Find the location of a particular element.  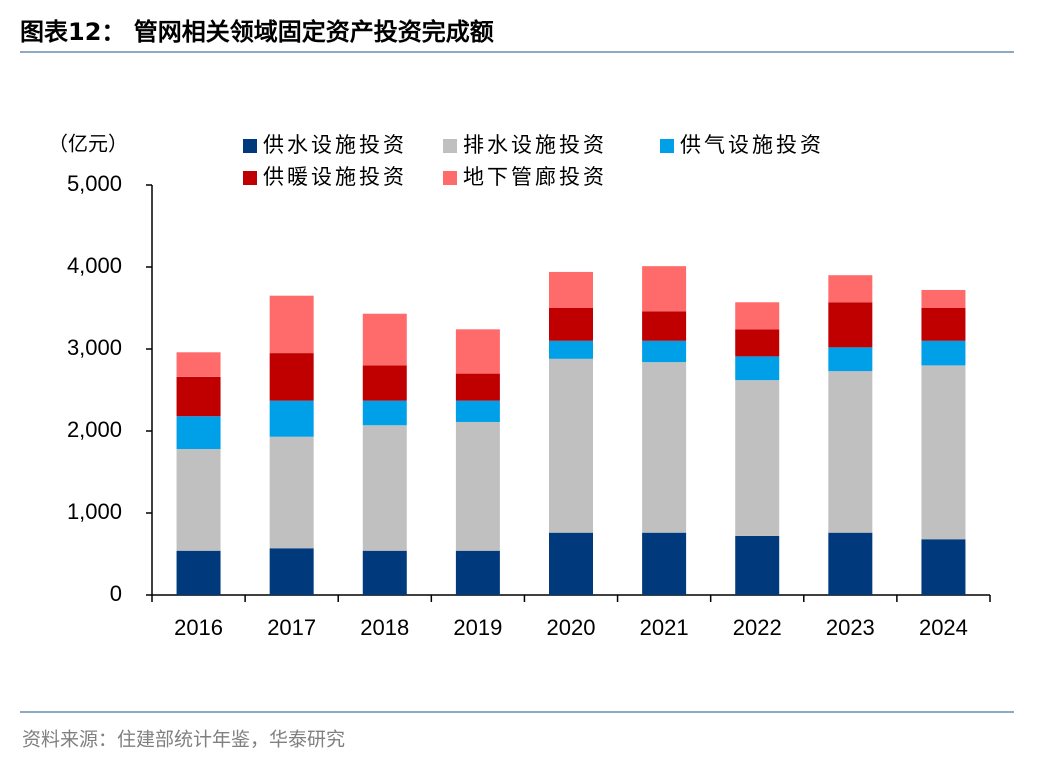

legend-label: 地下管廊投资 is located at coordinates (535, 177).